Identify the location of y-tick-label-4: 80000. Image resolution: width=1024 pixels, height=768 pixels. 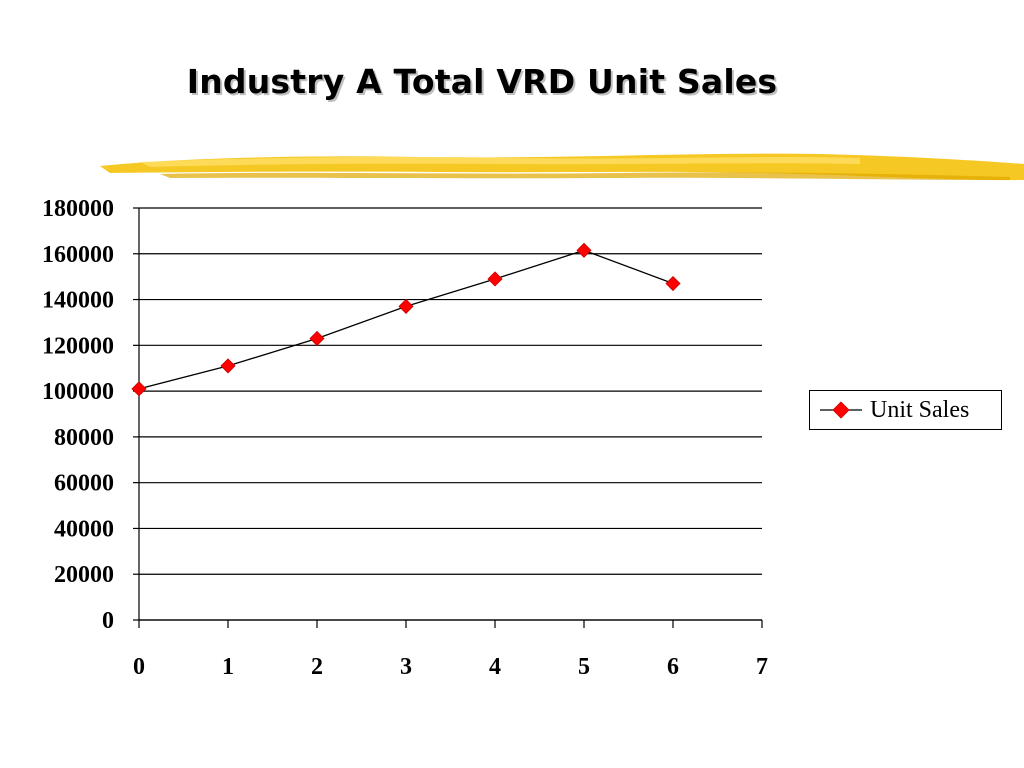
(84, 438).